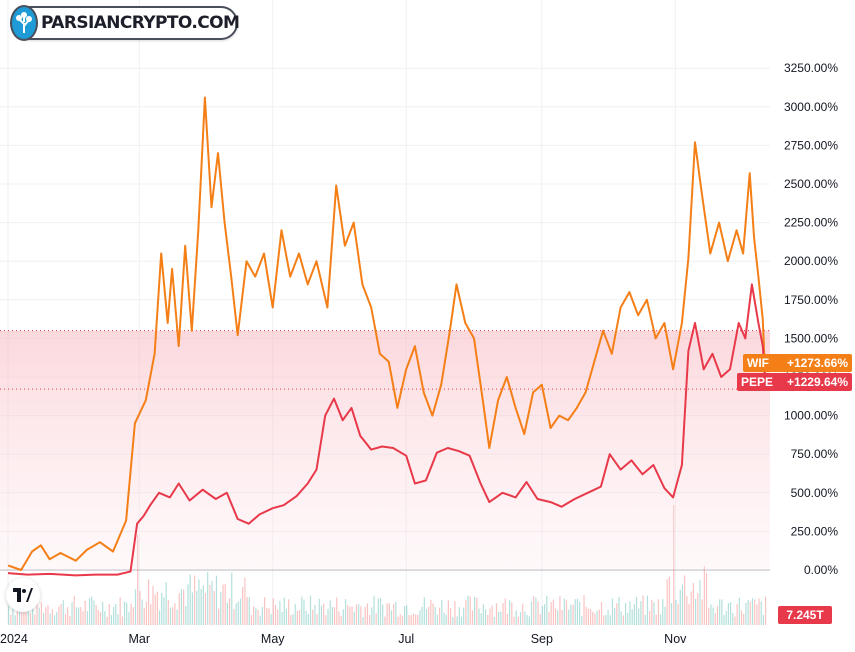 The image size is (855, 652). Describe the element at coordinates (805, 615) in the screenshot. I see `volume-tag-value: 7.245T` at that location.